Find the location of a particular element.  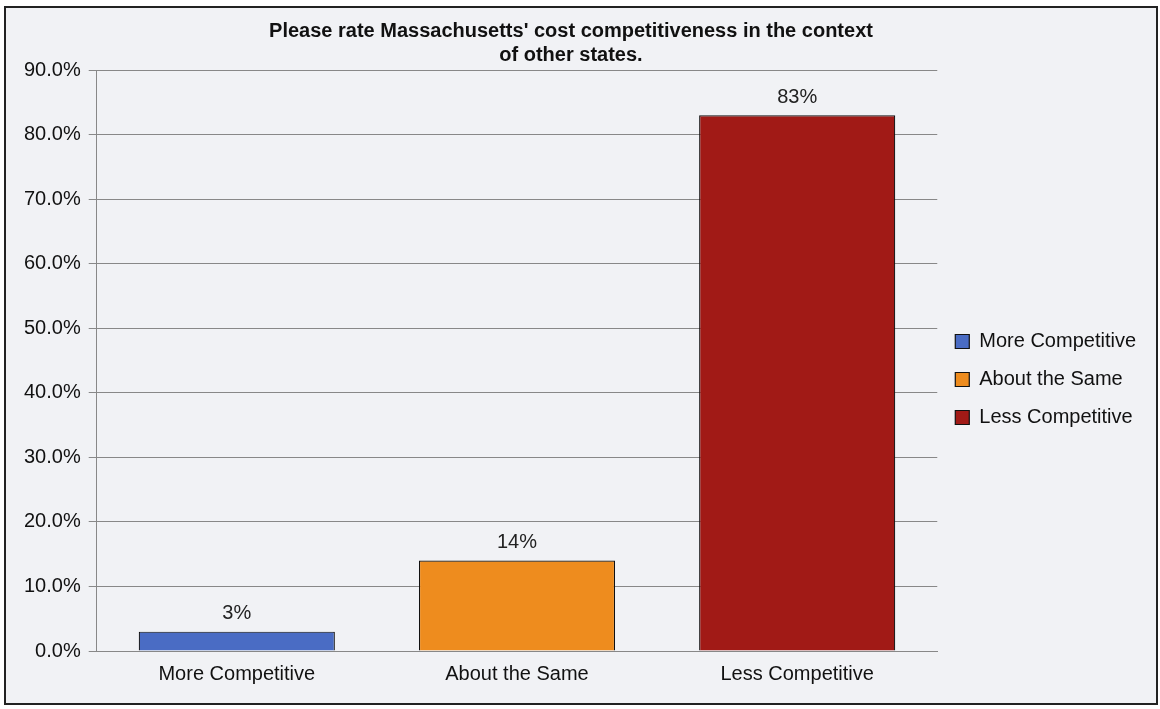

y-tick-label: 90.0% is located at coordinates (52, 68).